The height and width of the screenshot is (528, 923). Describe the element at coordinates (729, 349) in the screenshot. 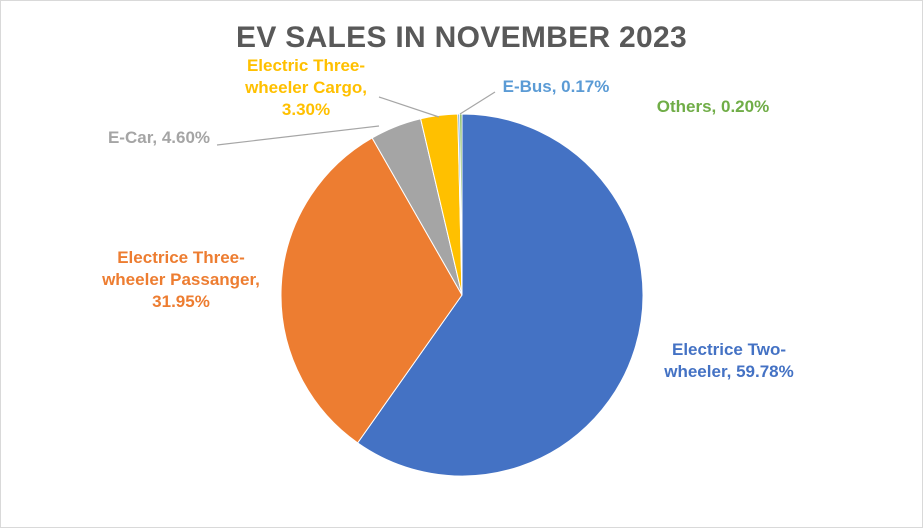

I see `data-label-line: Electrice Two-` at that location.